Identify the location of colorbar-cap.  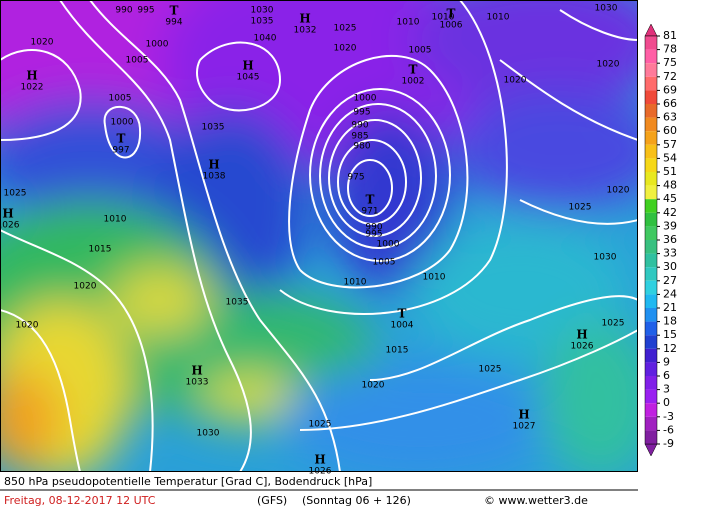
(651, 30).